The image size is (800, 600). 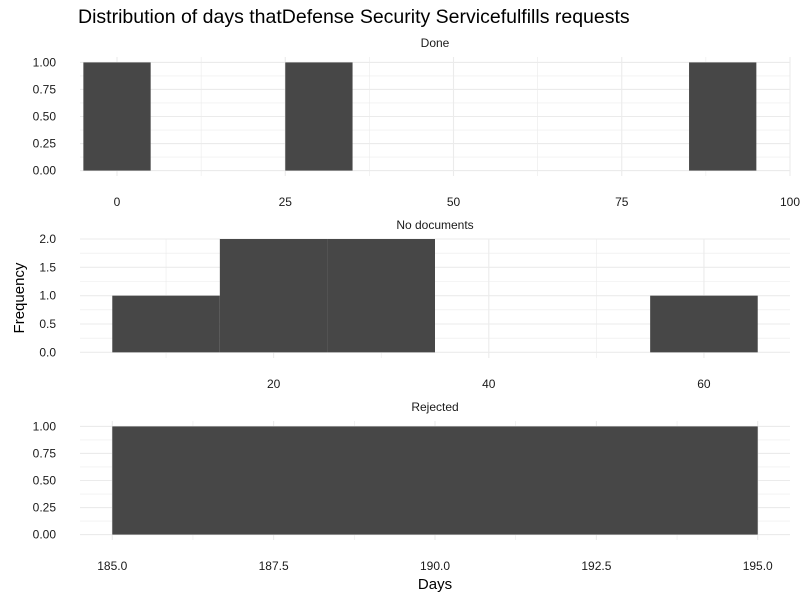 What do you see at coordinates (47, 239) in the screenshot?
I see `y-tick-label: 2.0` at bounding box center [47, 239].